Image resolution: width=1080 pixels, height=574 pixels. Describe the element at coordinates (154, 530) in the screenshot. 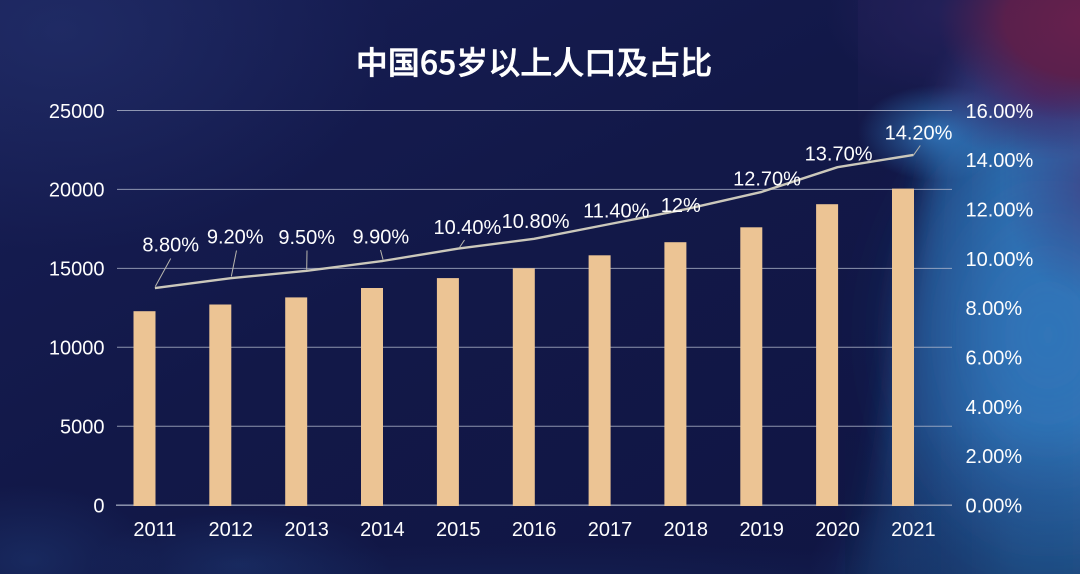

I see `svg-text: 2011` at that location.